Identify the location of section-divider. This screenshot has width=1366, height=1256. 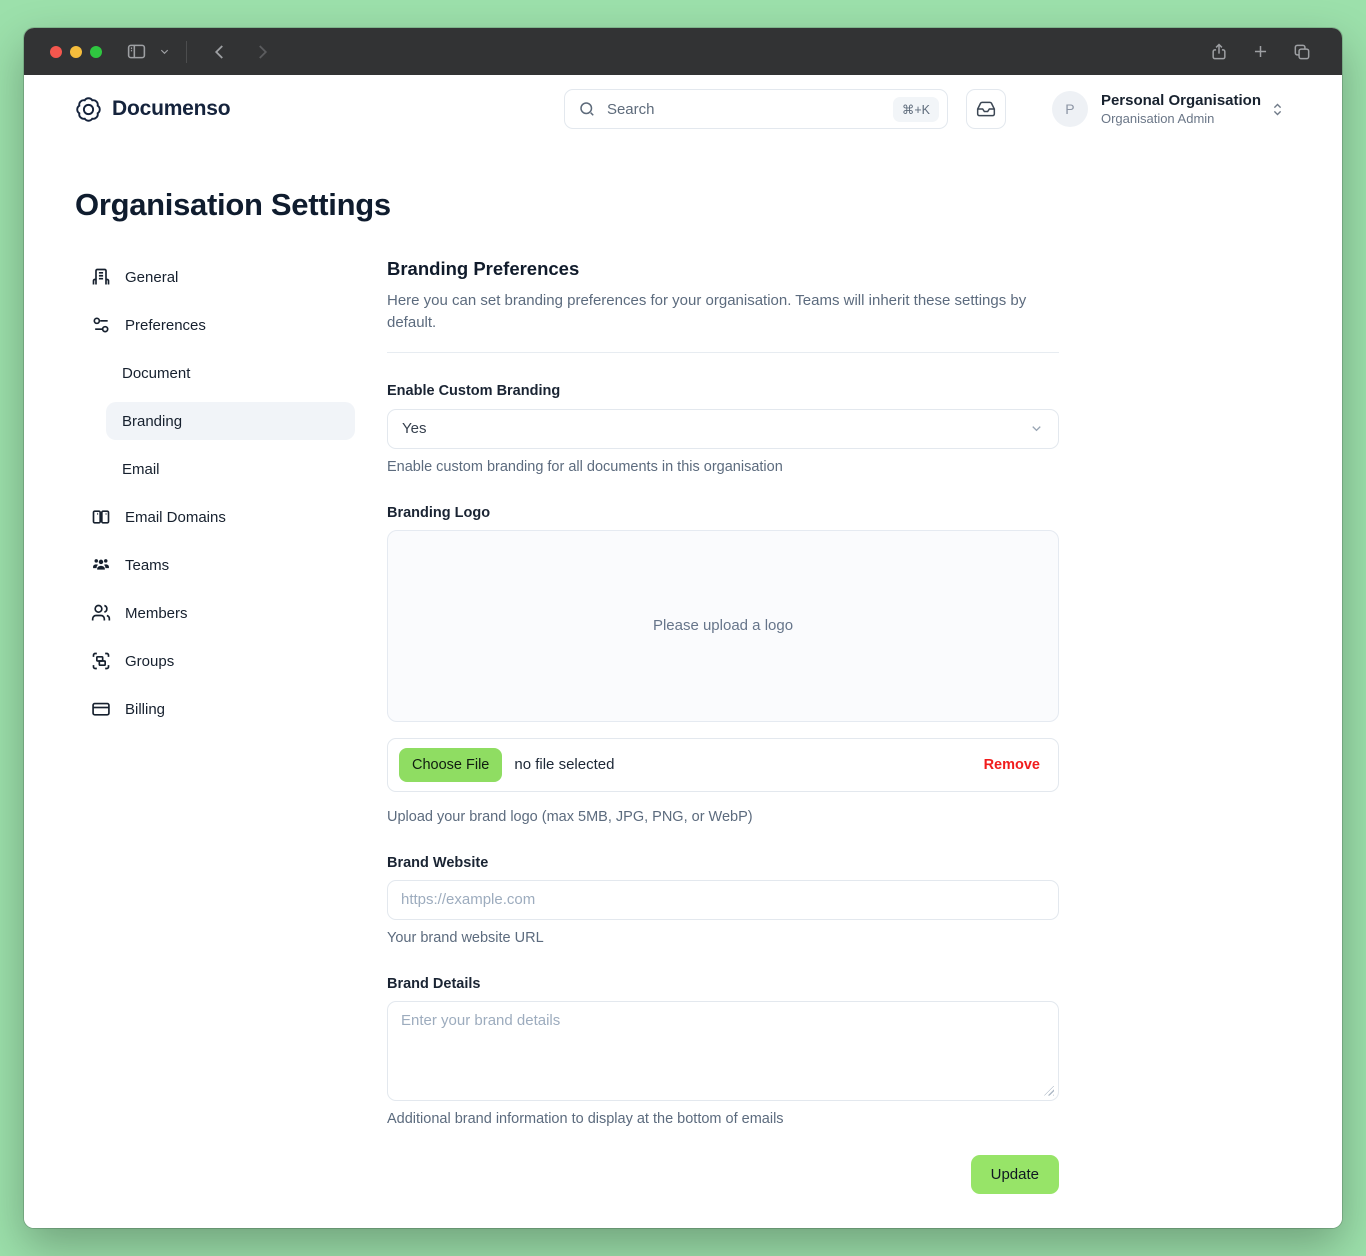
(723, 352).